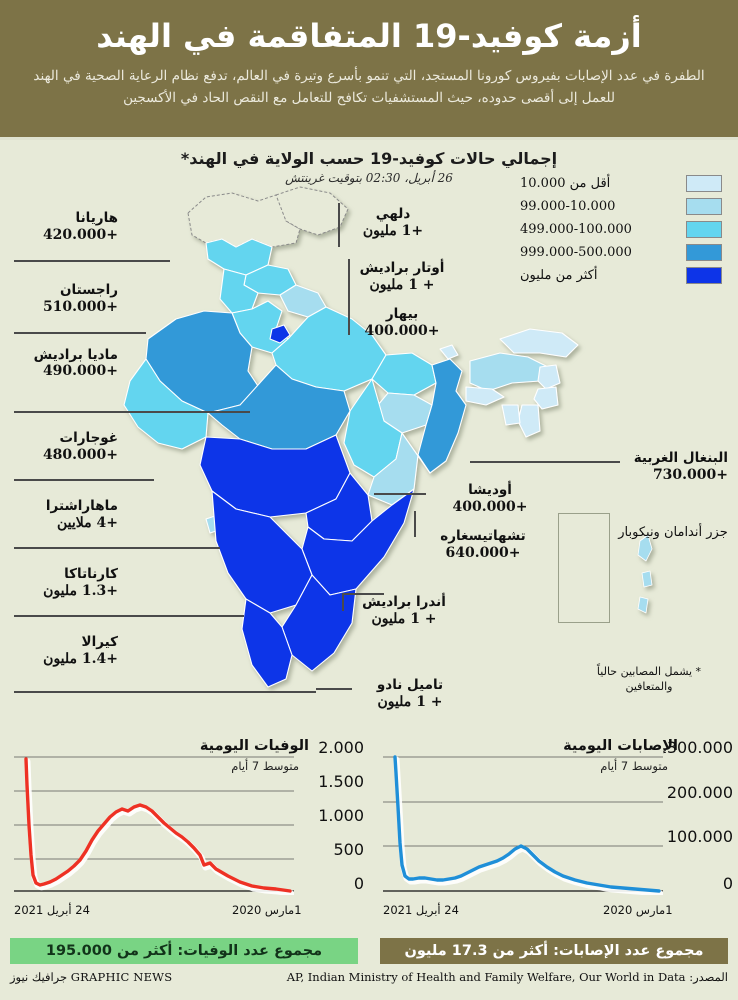 The width and height of the screenshot is (738, 1000). Describe the element at coordinates (80, 454) in the screenshot. I see `callout-gujarat-value: +480.000` at that location.